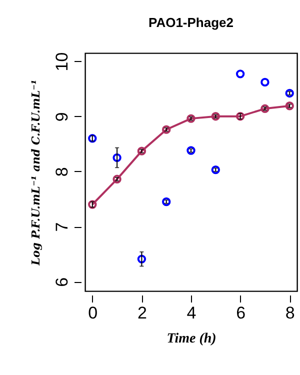  What do you see at coordinates (191, 22) in the screenshot?
I see `chart-title: PAO1-Phage2` at bounding box center [191, 22].